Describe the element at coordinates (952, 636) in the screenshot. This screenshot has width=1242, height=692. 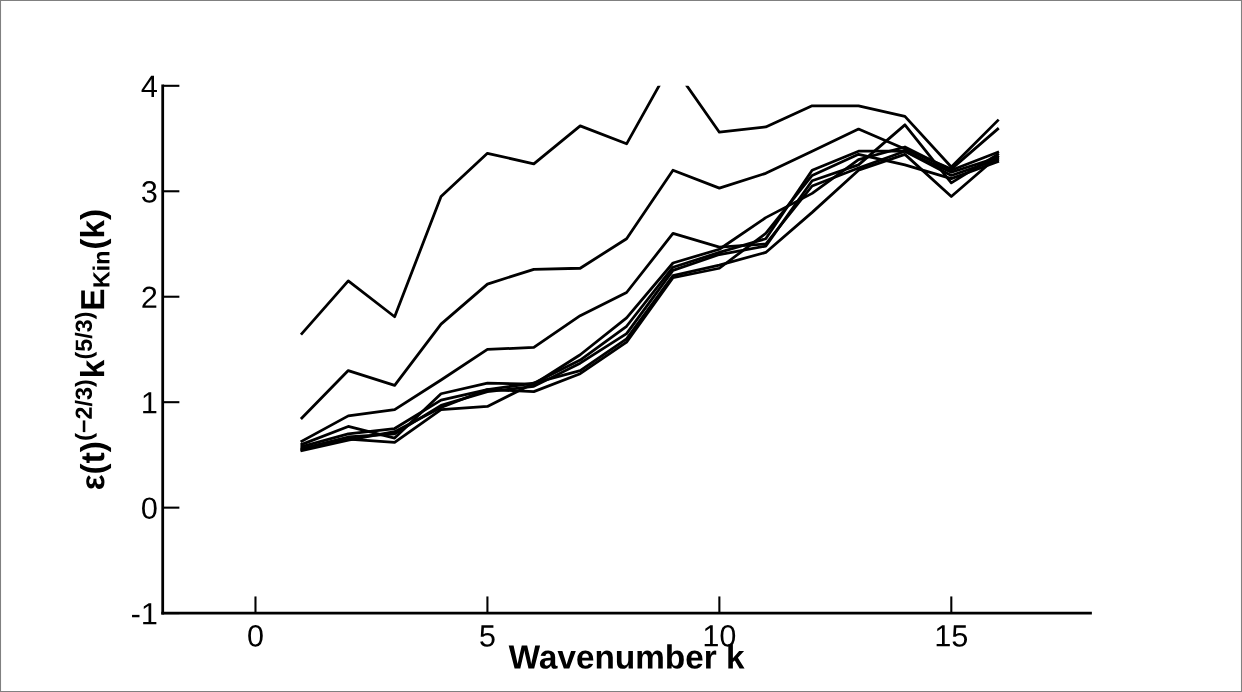
I see `x-tick-label: 15` at that location.